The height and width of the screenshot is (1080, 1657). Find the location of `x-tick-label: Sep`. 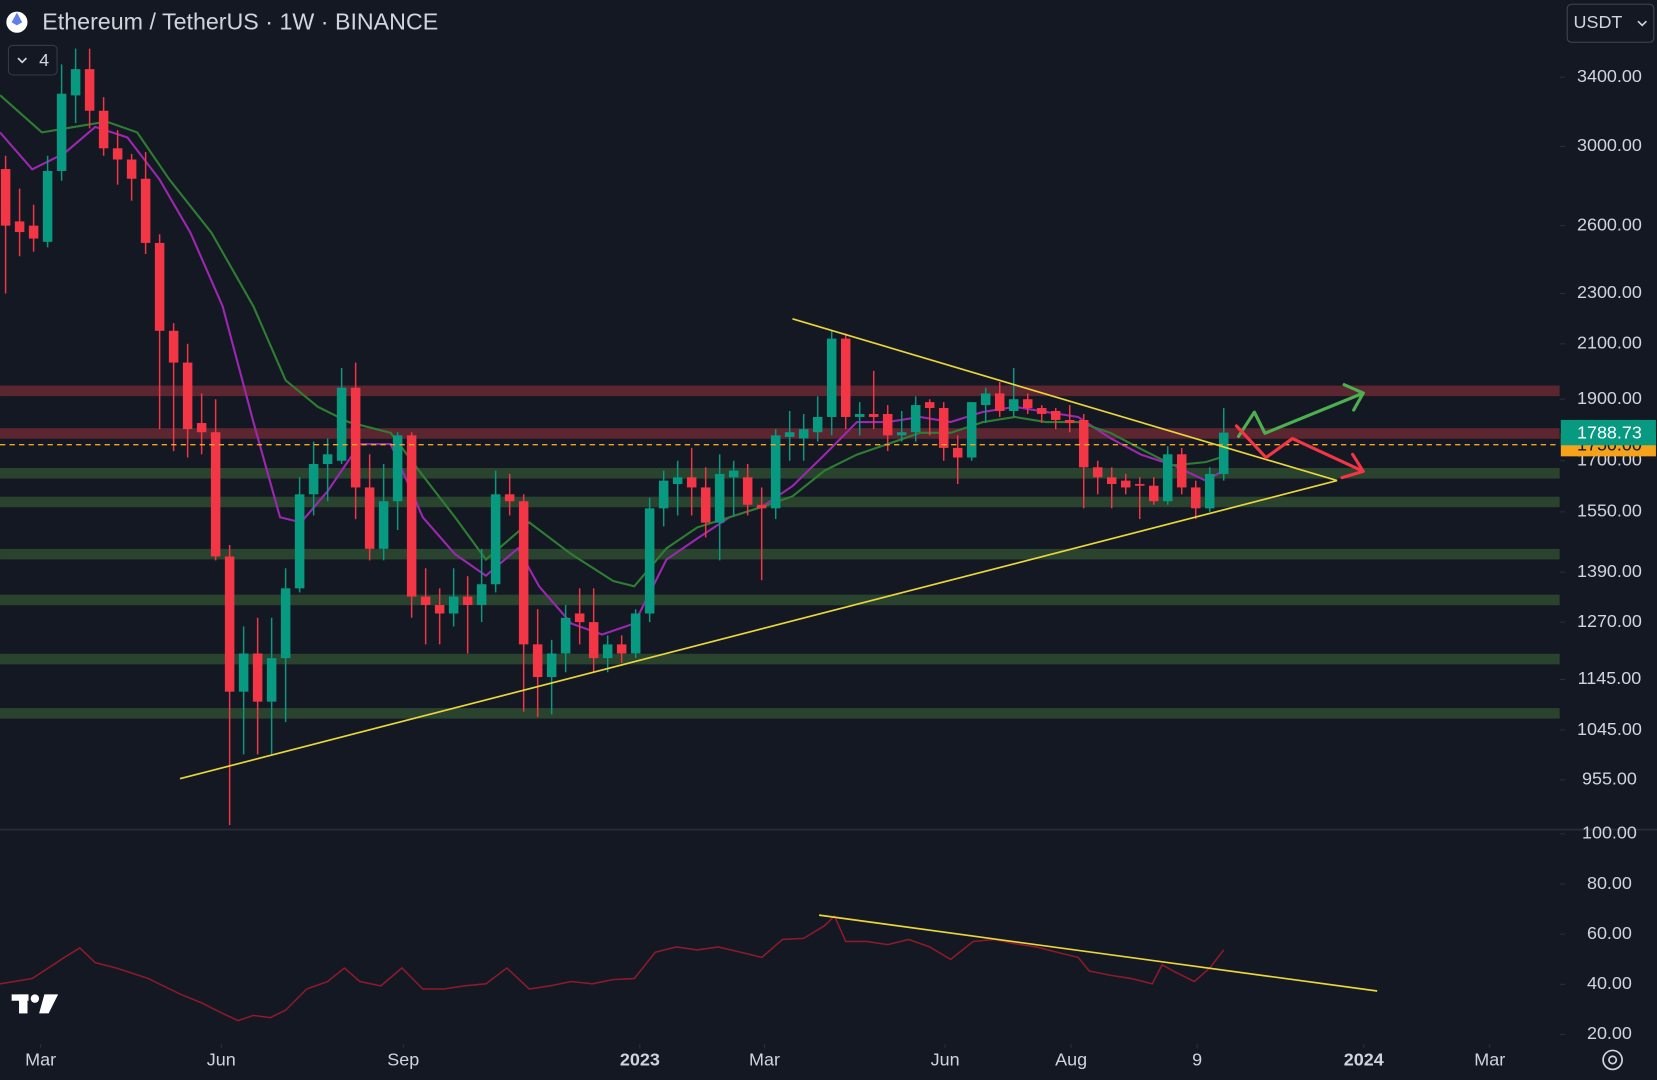

x-tick-label: Sep is located at coordinates (403, 1060).